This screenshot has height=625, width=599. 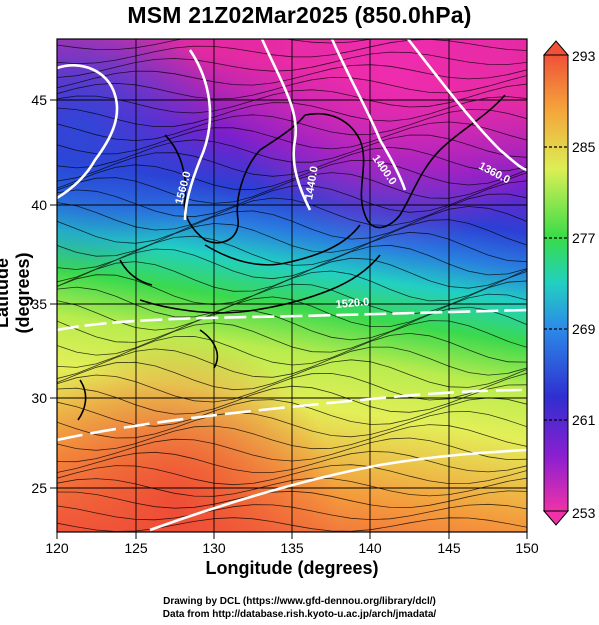 I want to click on y-tick-label: 35, so click(x=39, y=304).